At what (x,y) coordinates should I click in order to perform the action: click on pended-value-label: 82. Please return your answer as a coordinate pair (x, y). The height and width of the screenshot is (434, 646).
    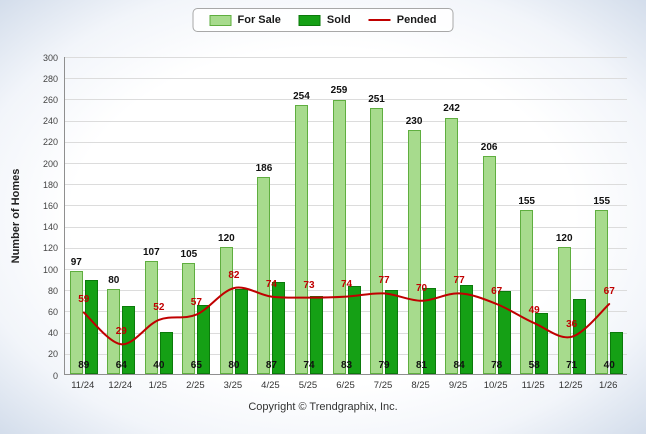
    Looking at the image, I should click on (234, 276).